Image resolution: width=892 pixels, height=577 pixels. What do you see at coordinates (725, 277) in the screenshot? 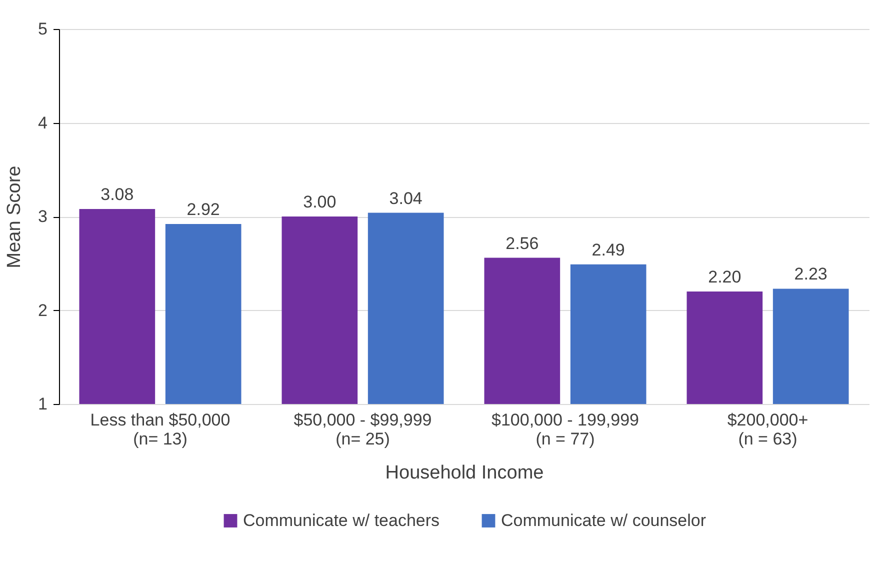
I see `data-label: 2.20` at bounding box center [725, 277].